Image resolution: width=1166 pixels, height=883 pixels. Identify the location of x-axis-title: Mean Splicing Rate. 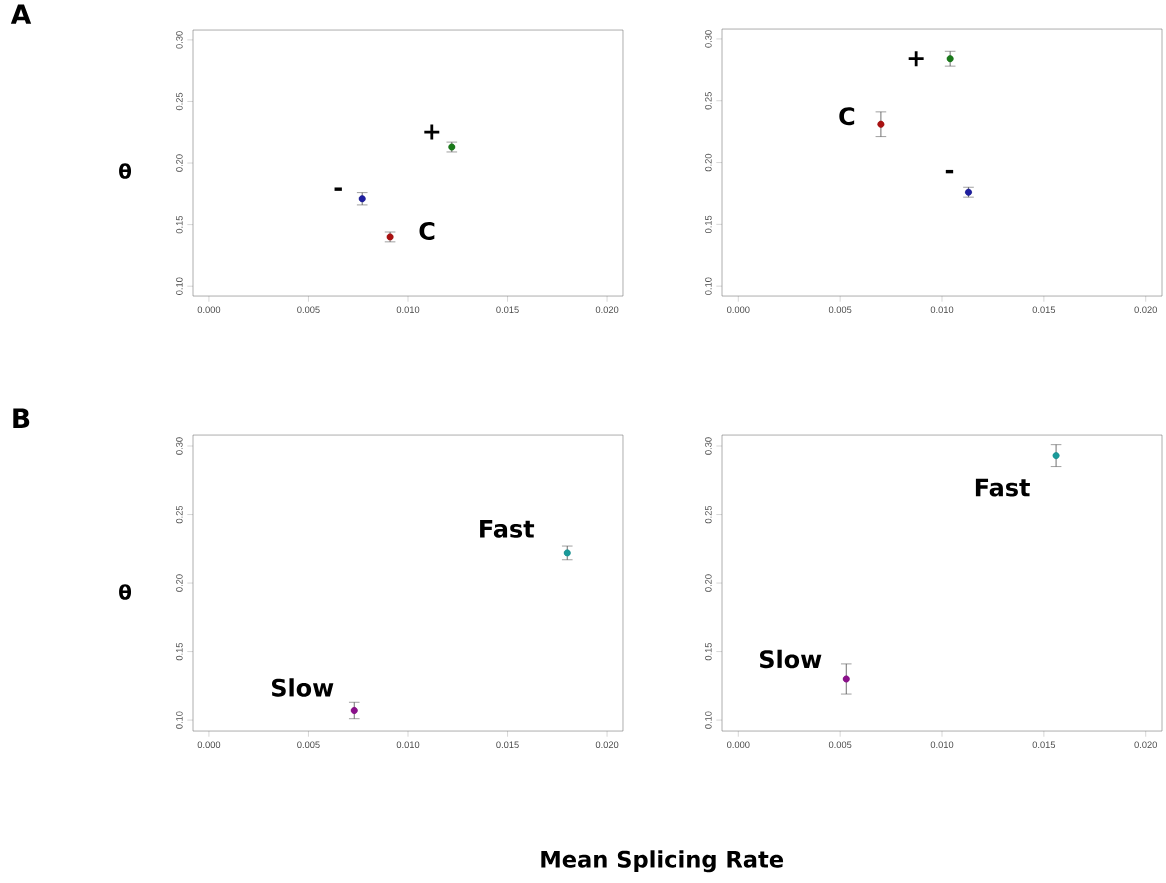
(662, 861).